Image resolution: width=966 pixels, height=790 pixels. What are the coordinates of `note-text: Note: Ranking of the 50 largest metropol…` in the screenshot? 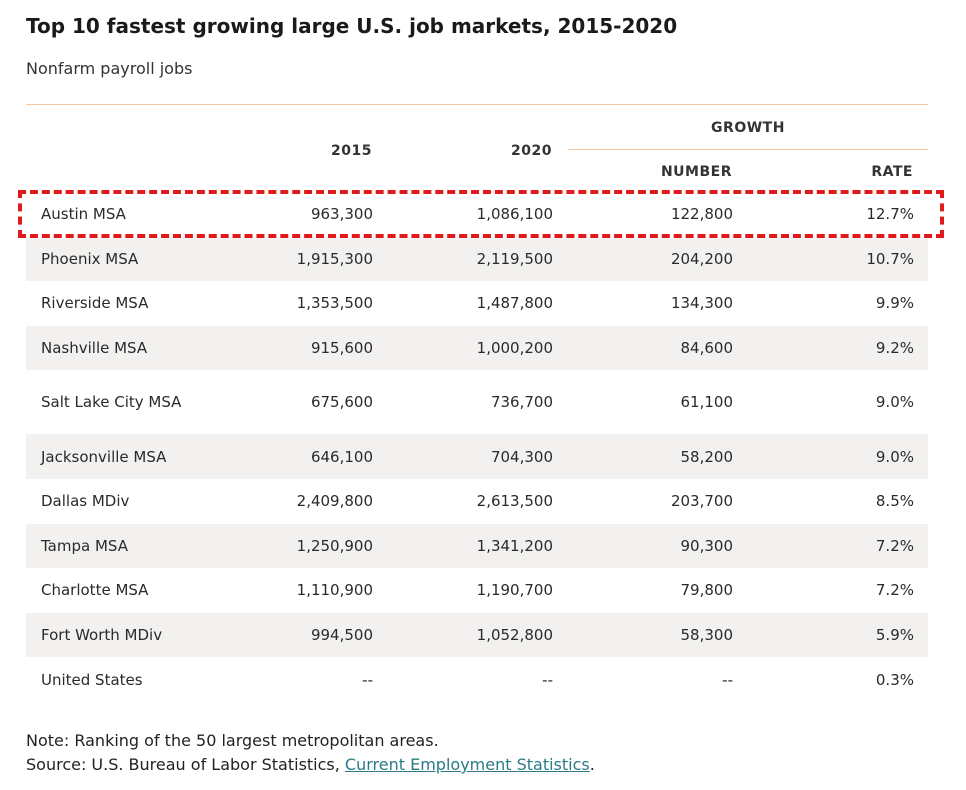 It's located at (232, 740).